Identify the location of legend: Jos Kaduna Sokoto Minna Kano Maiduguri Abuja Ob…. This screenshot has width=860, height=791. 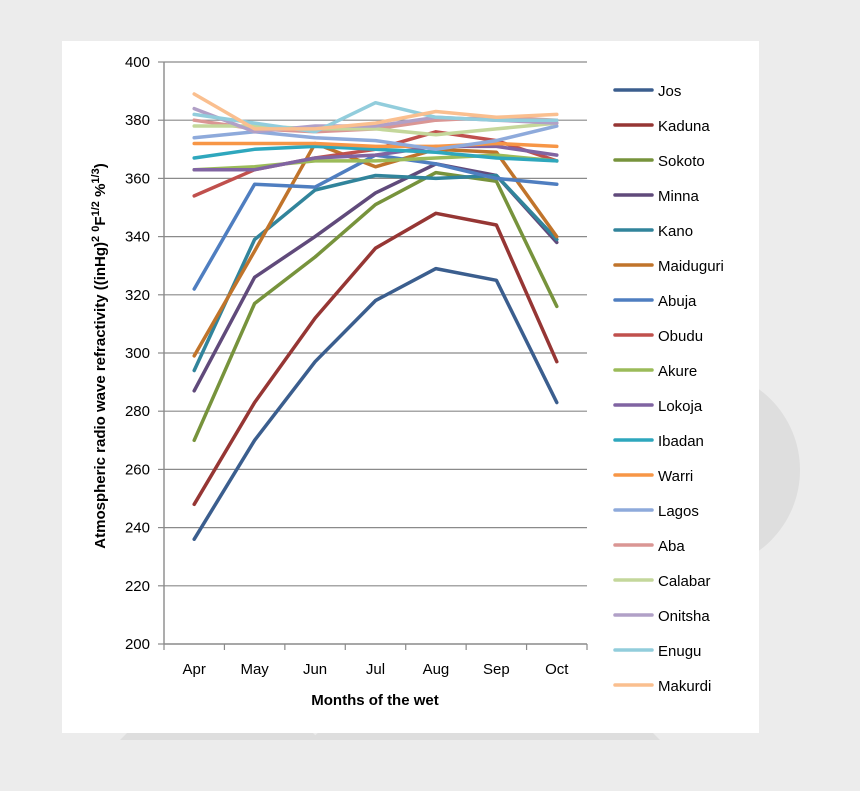
(668, 389).